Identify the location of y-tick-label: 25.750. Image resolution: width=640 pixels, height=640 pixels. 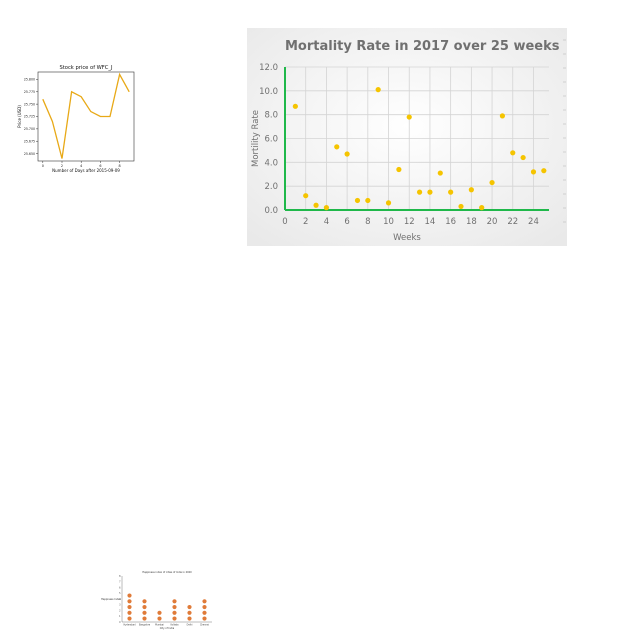
(29, 104).